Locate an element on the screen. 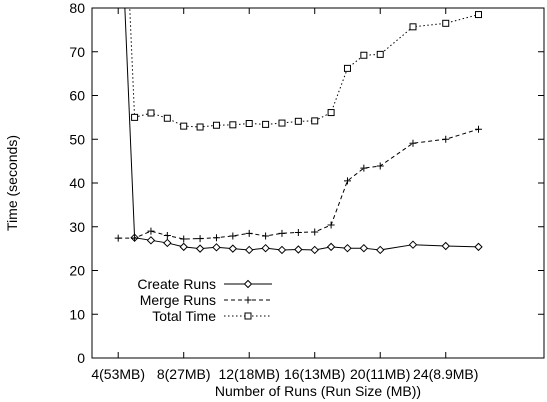 Image resolution: width=547 pixels, height=402 pixels. x-tick-label: 16(13MB) is located at coordinates (314, 374).